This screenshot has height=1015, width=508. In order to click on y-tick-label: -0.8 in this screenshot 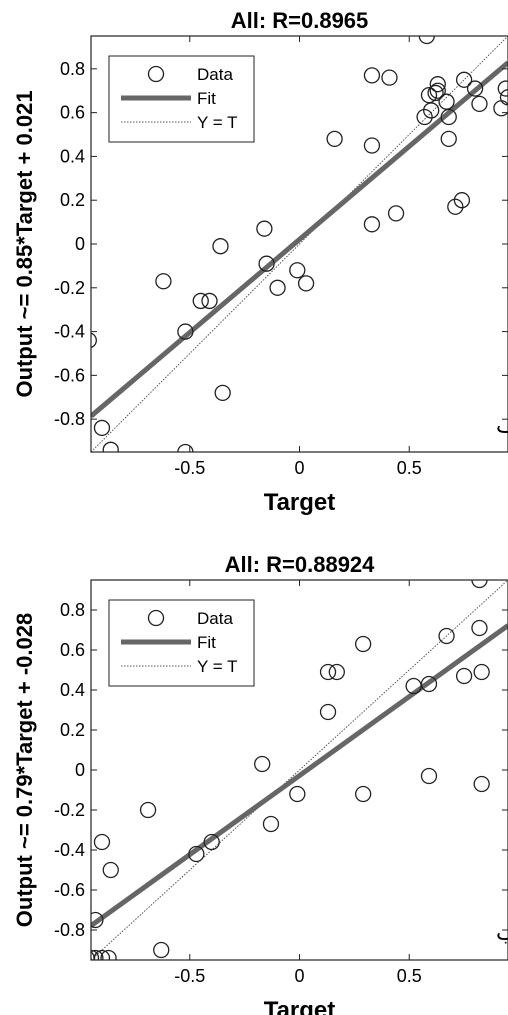, I will do `click(69, 930)`.